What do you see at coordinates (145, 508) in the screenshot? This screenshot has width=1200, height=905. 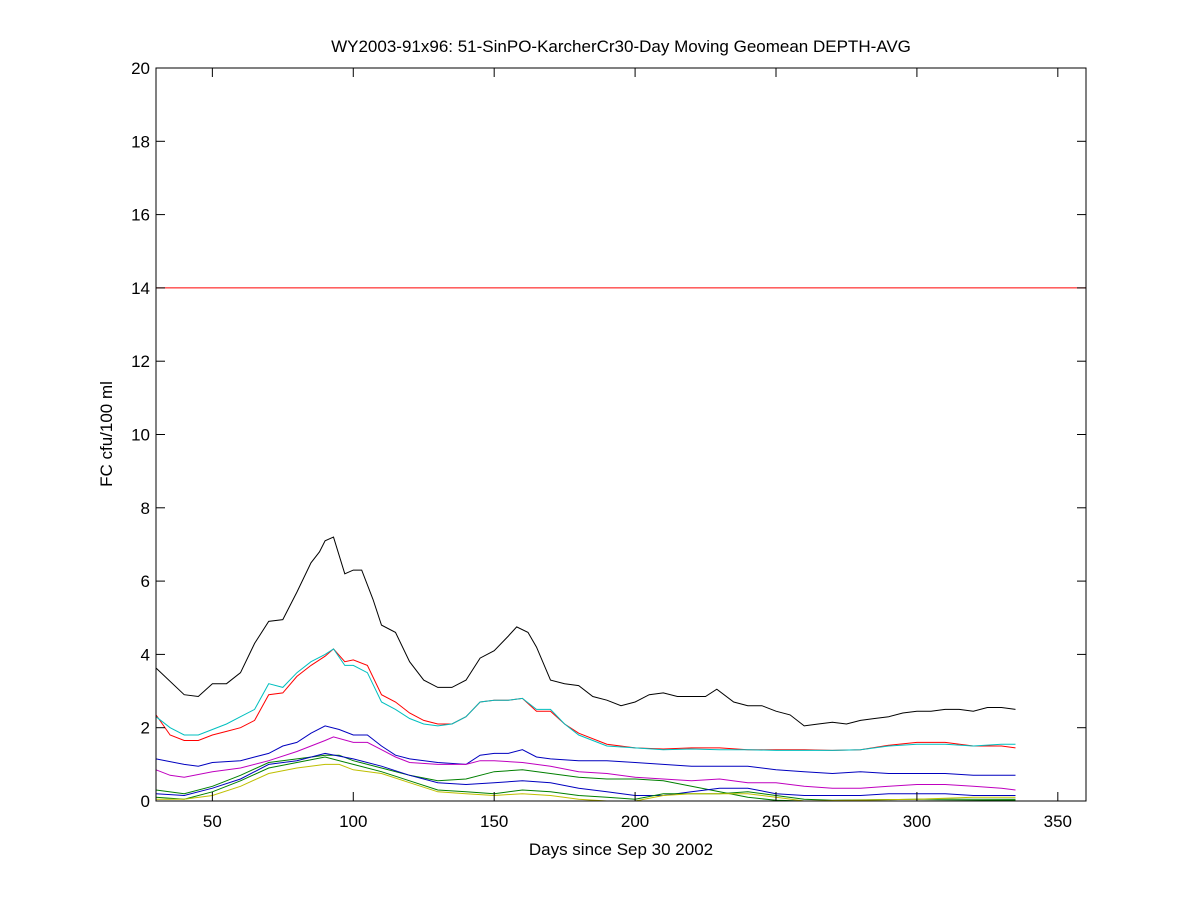 I see `y-tick-label: 8` at bounding box center [145, 508].